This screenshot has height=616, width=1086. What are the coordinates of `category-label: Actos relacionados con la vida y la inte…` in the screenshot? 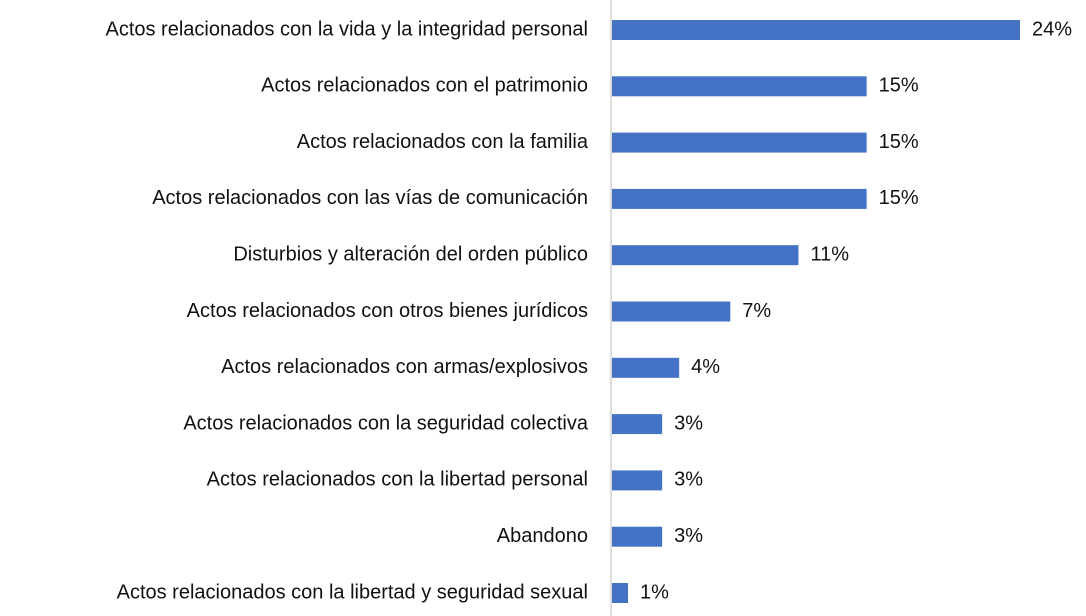 It's located at (346, 29).